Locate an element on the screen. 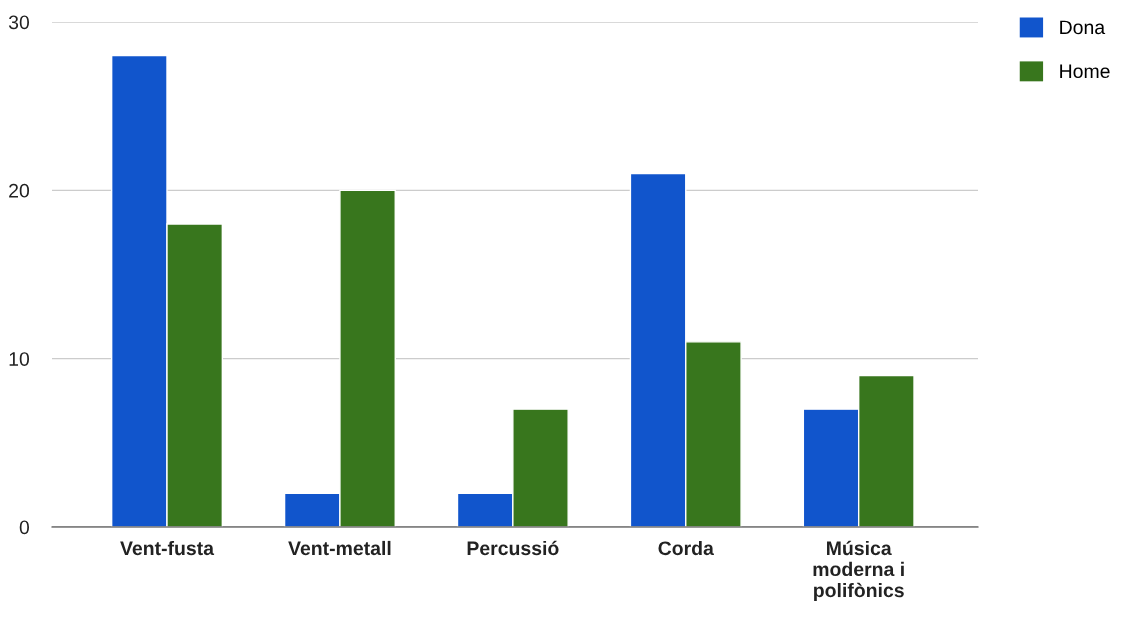 Image resolution: width=1128 pixels, height=618 pixels. x-tick-label: Vent-metall is located at coordinates (339, 548).